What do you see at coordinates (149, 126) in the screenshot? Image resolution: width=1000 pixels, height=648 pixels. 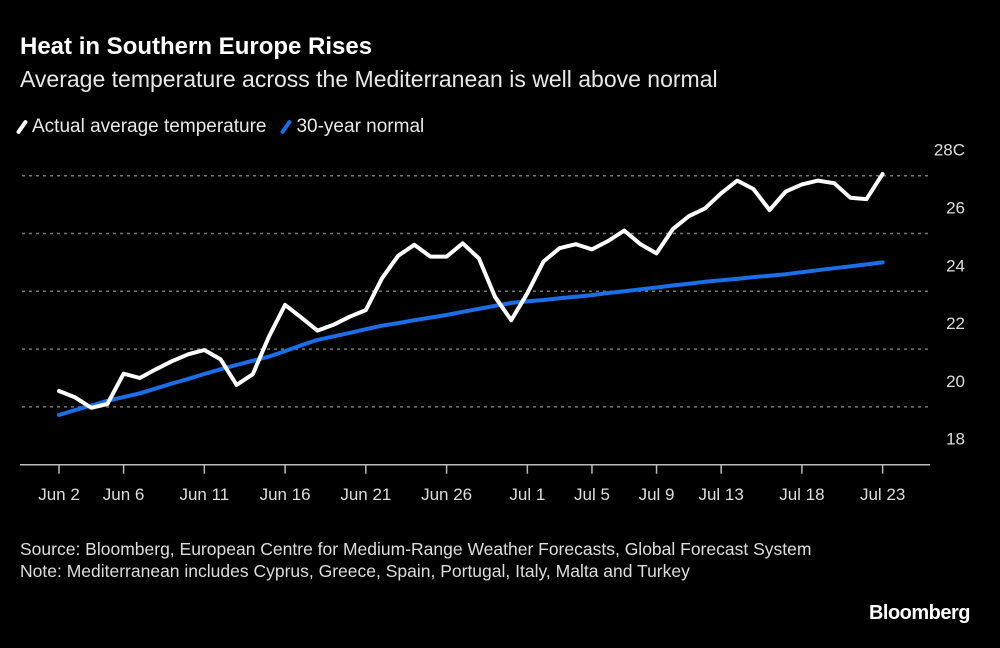 I see `legend-label-actual: Actual average temperature` at bounding box center [149, 126].